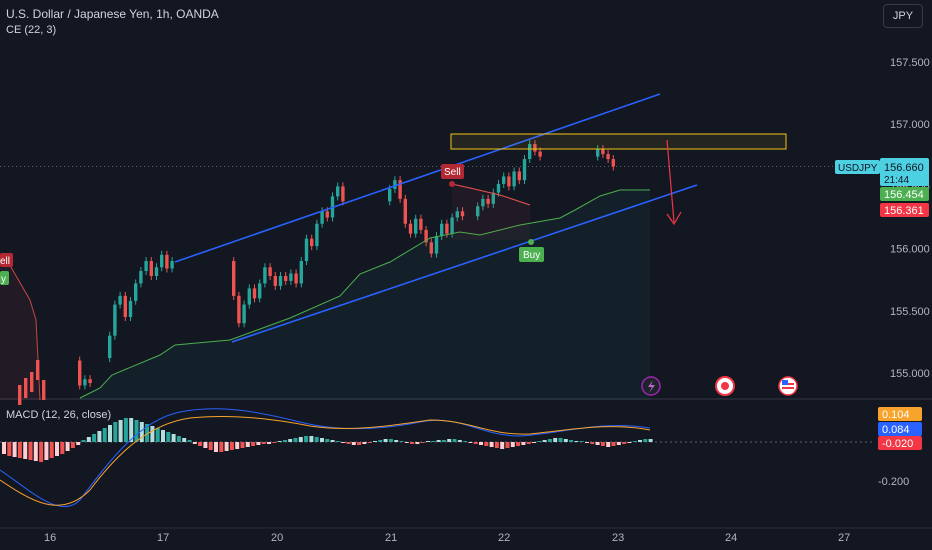 The width and height of the screenshot is (932, 550). What do you see at coordinates (903, 16) in the screenshot?
I see `currency-button: JPY` at bounding box center [903, 16].